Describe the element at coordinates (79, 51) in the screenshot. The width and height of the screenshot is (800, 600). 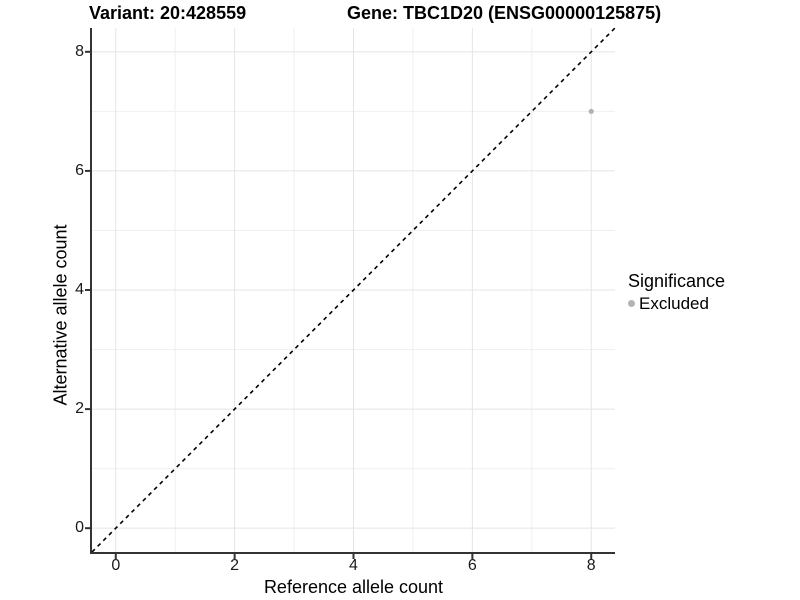
I see `y-tick-label: 8` at that location.